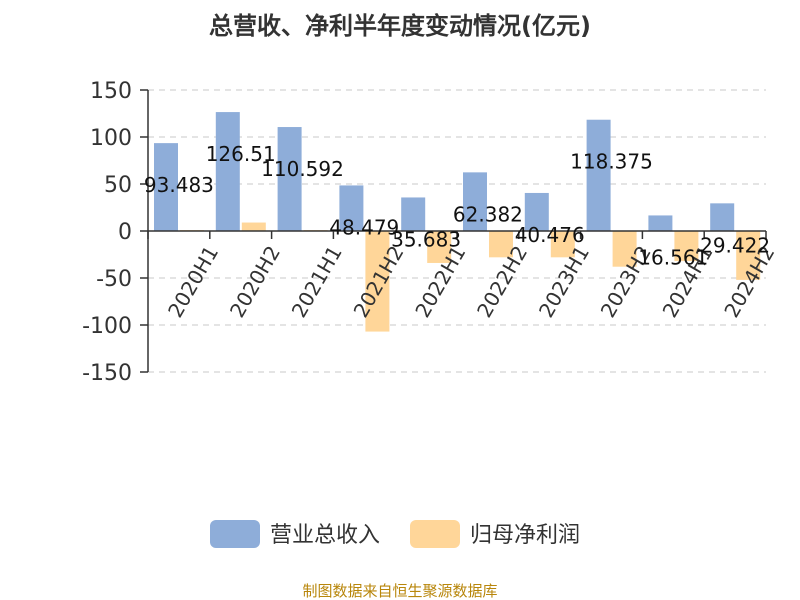 The height and width of the screenshot is (600, 800). I want to click on bar-revenue-2020H2, so click(227, 171).